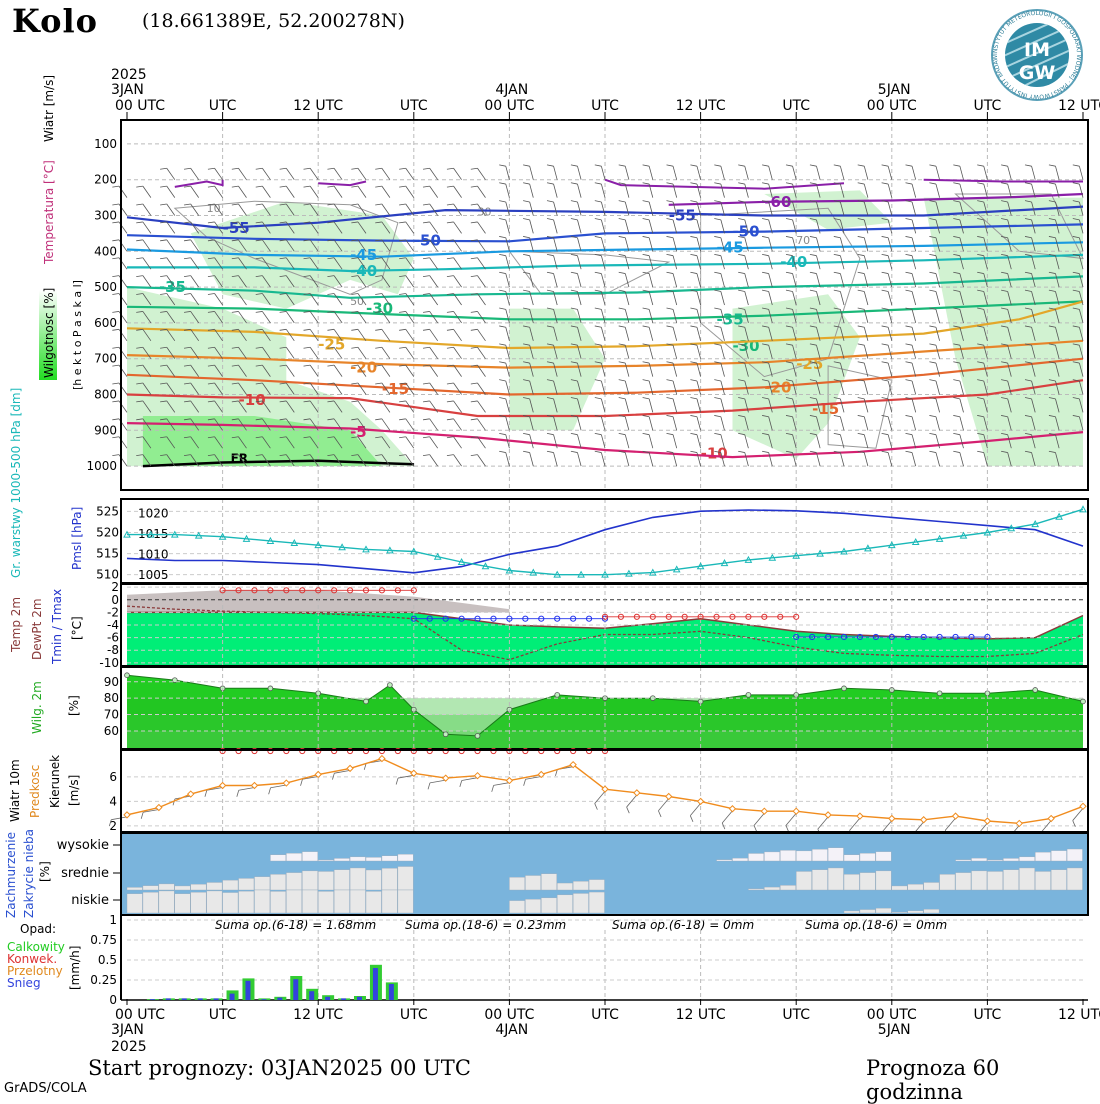 The image size is (1100, 1104). What do you see at coordinates (605, 233) in the screenshot?
I see `isotherm-line` at bounding box center [605, 233].